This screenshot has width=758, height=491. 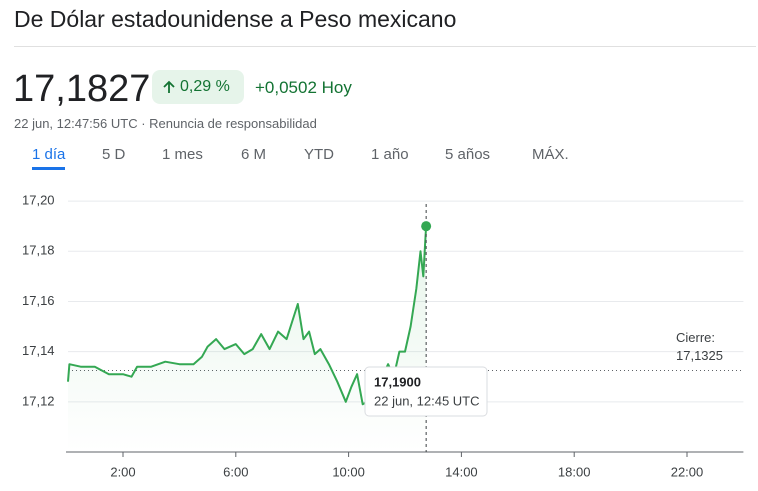 I want to click on disclaimer: Renuncia de responsabilidad, so click(x=227, y=123).